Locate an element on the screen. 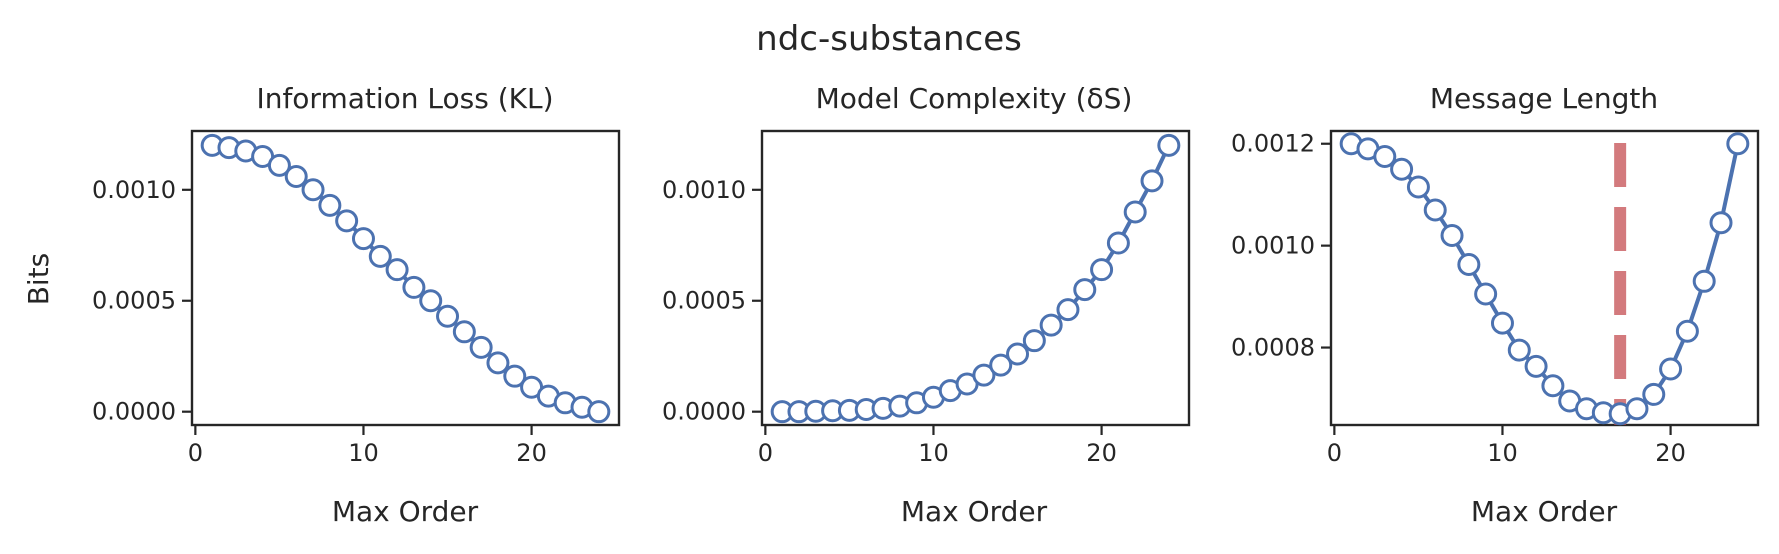  y-axis-label: Bits is located at coordinates (38, 279).